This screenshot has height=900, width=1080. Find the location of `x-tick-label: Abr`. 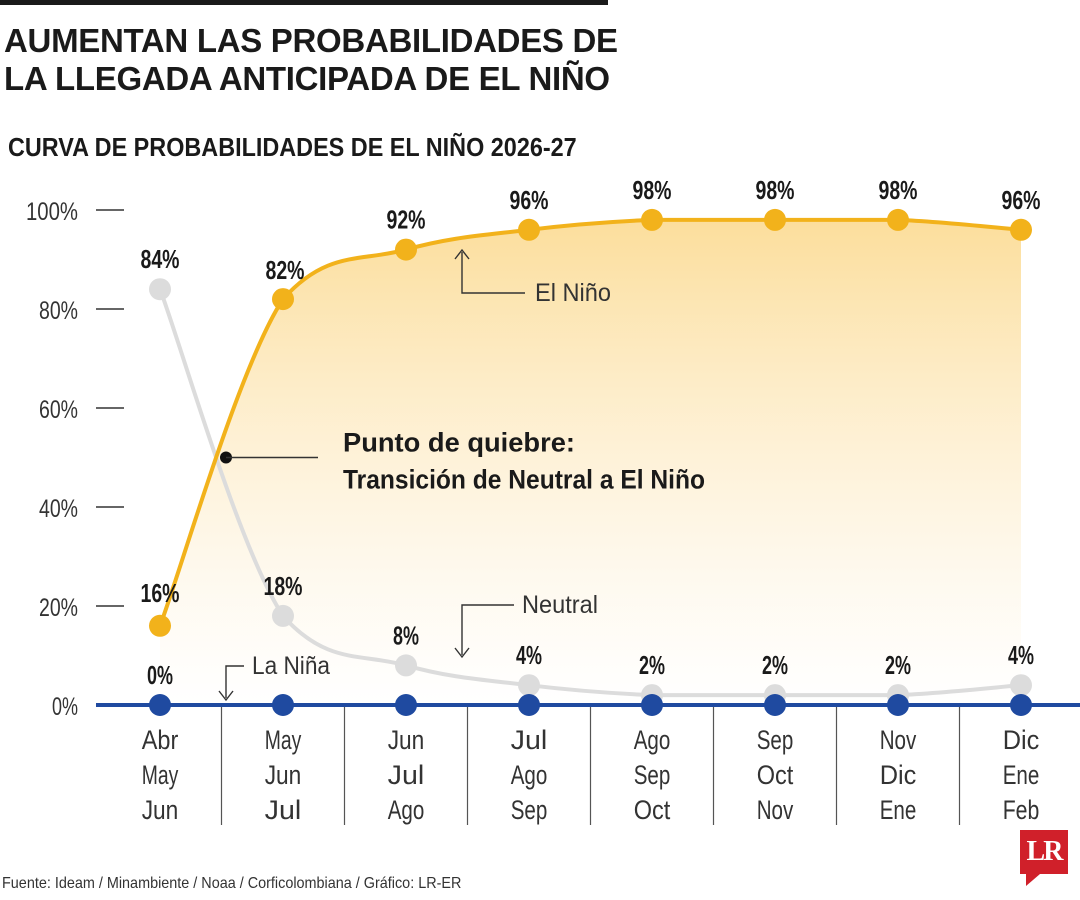

x-tick-label: Abr is located at coordinates (160, 740).